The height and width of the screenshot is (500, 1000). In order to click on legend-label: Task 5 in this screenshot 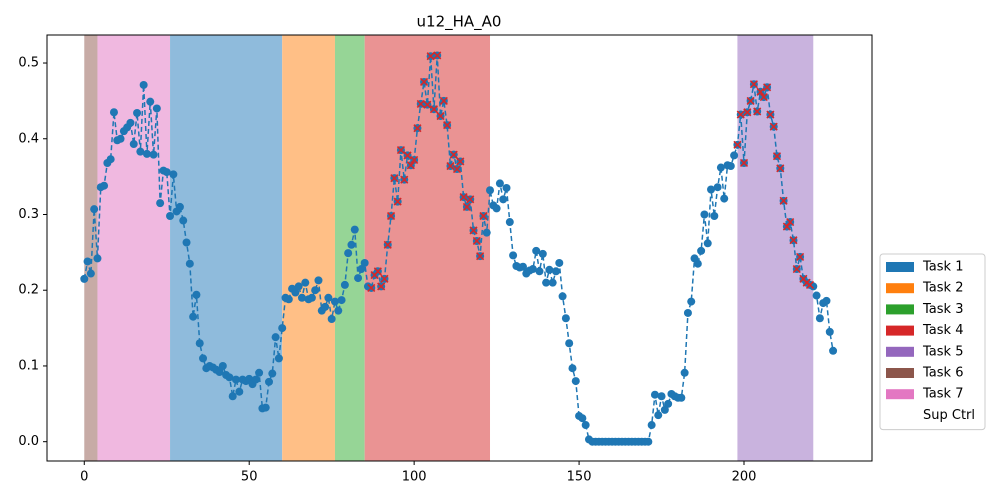, I will do `click(942, 351)`.